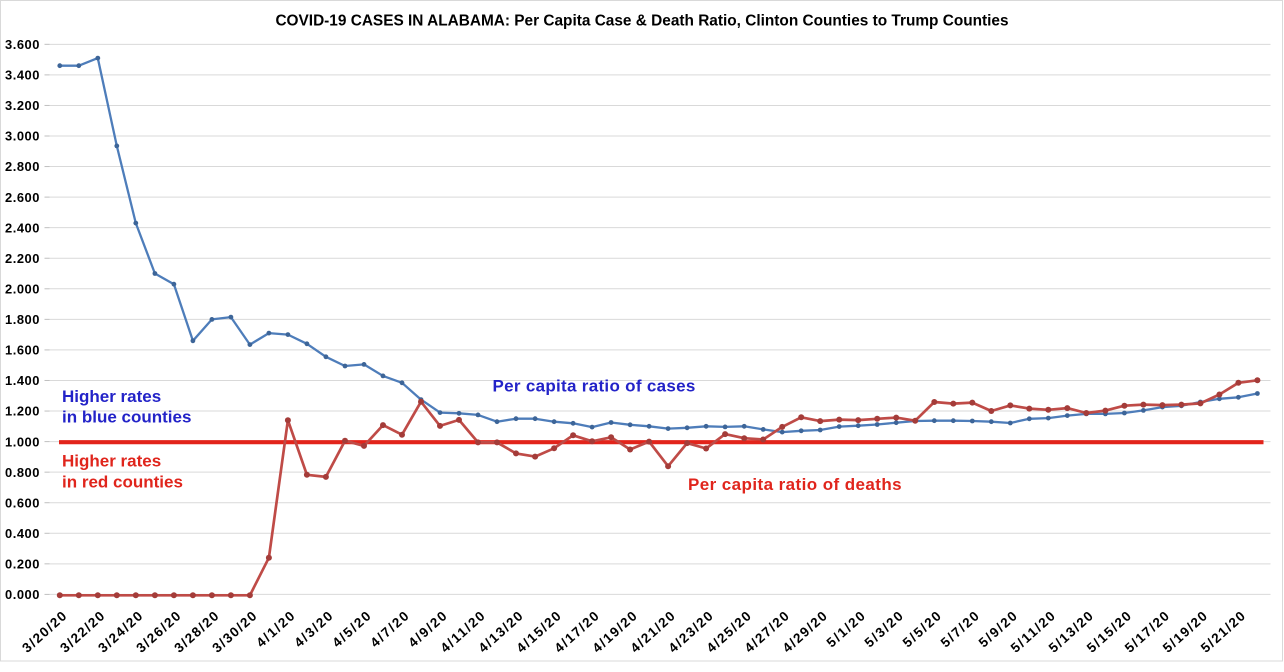 The width and height of the screenshot is (1284, 672). Describe the element at coordinates (22, 319) in the screenshot. I see `svg-text: 1.800` at that location.